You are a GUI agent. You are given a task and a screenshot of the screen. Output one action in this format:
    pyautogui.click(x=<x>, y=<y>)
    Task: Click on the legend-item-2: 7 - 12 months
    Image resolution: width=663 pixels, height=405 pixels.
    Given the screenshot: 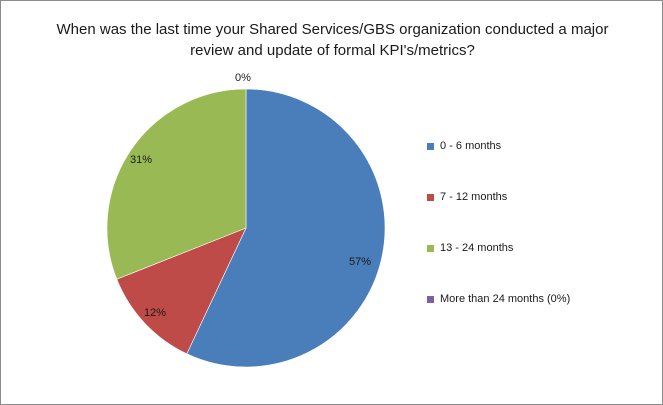 What is the action you would take?
    pyautogui.click(x=467, y=197)
    